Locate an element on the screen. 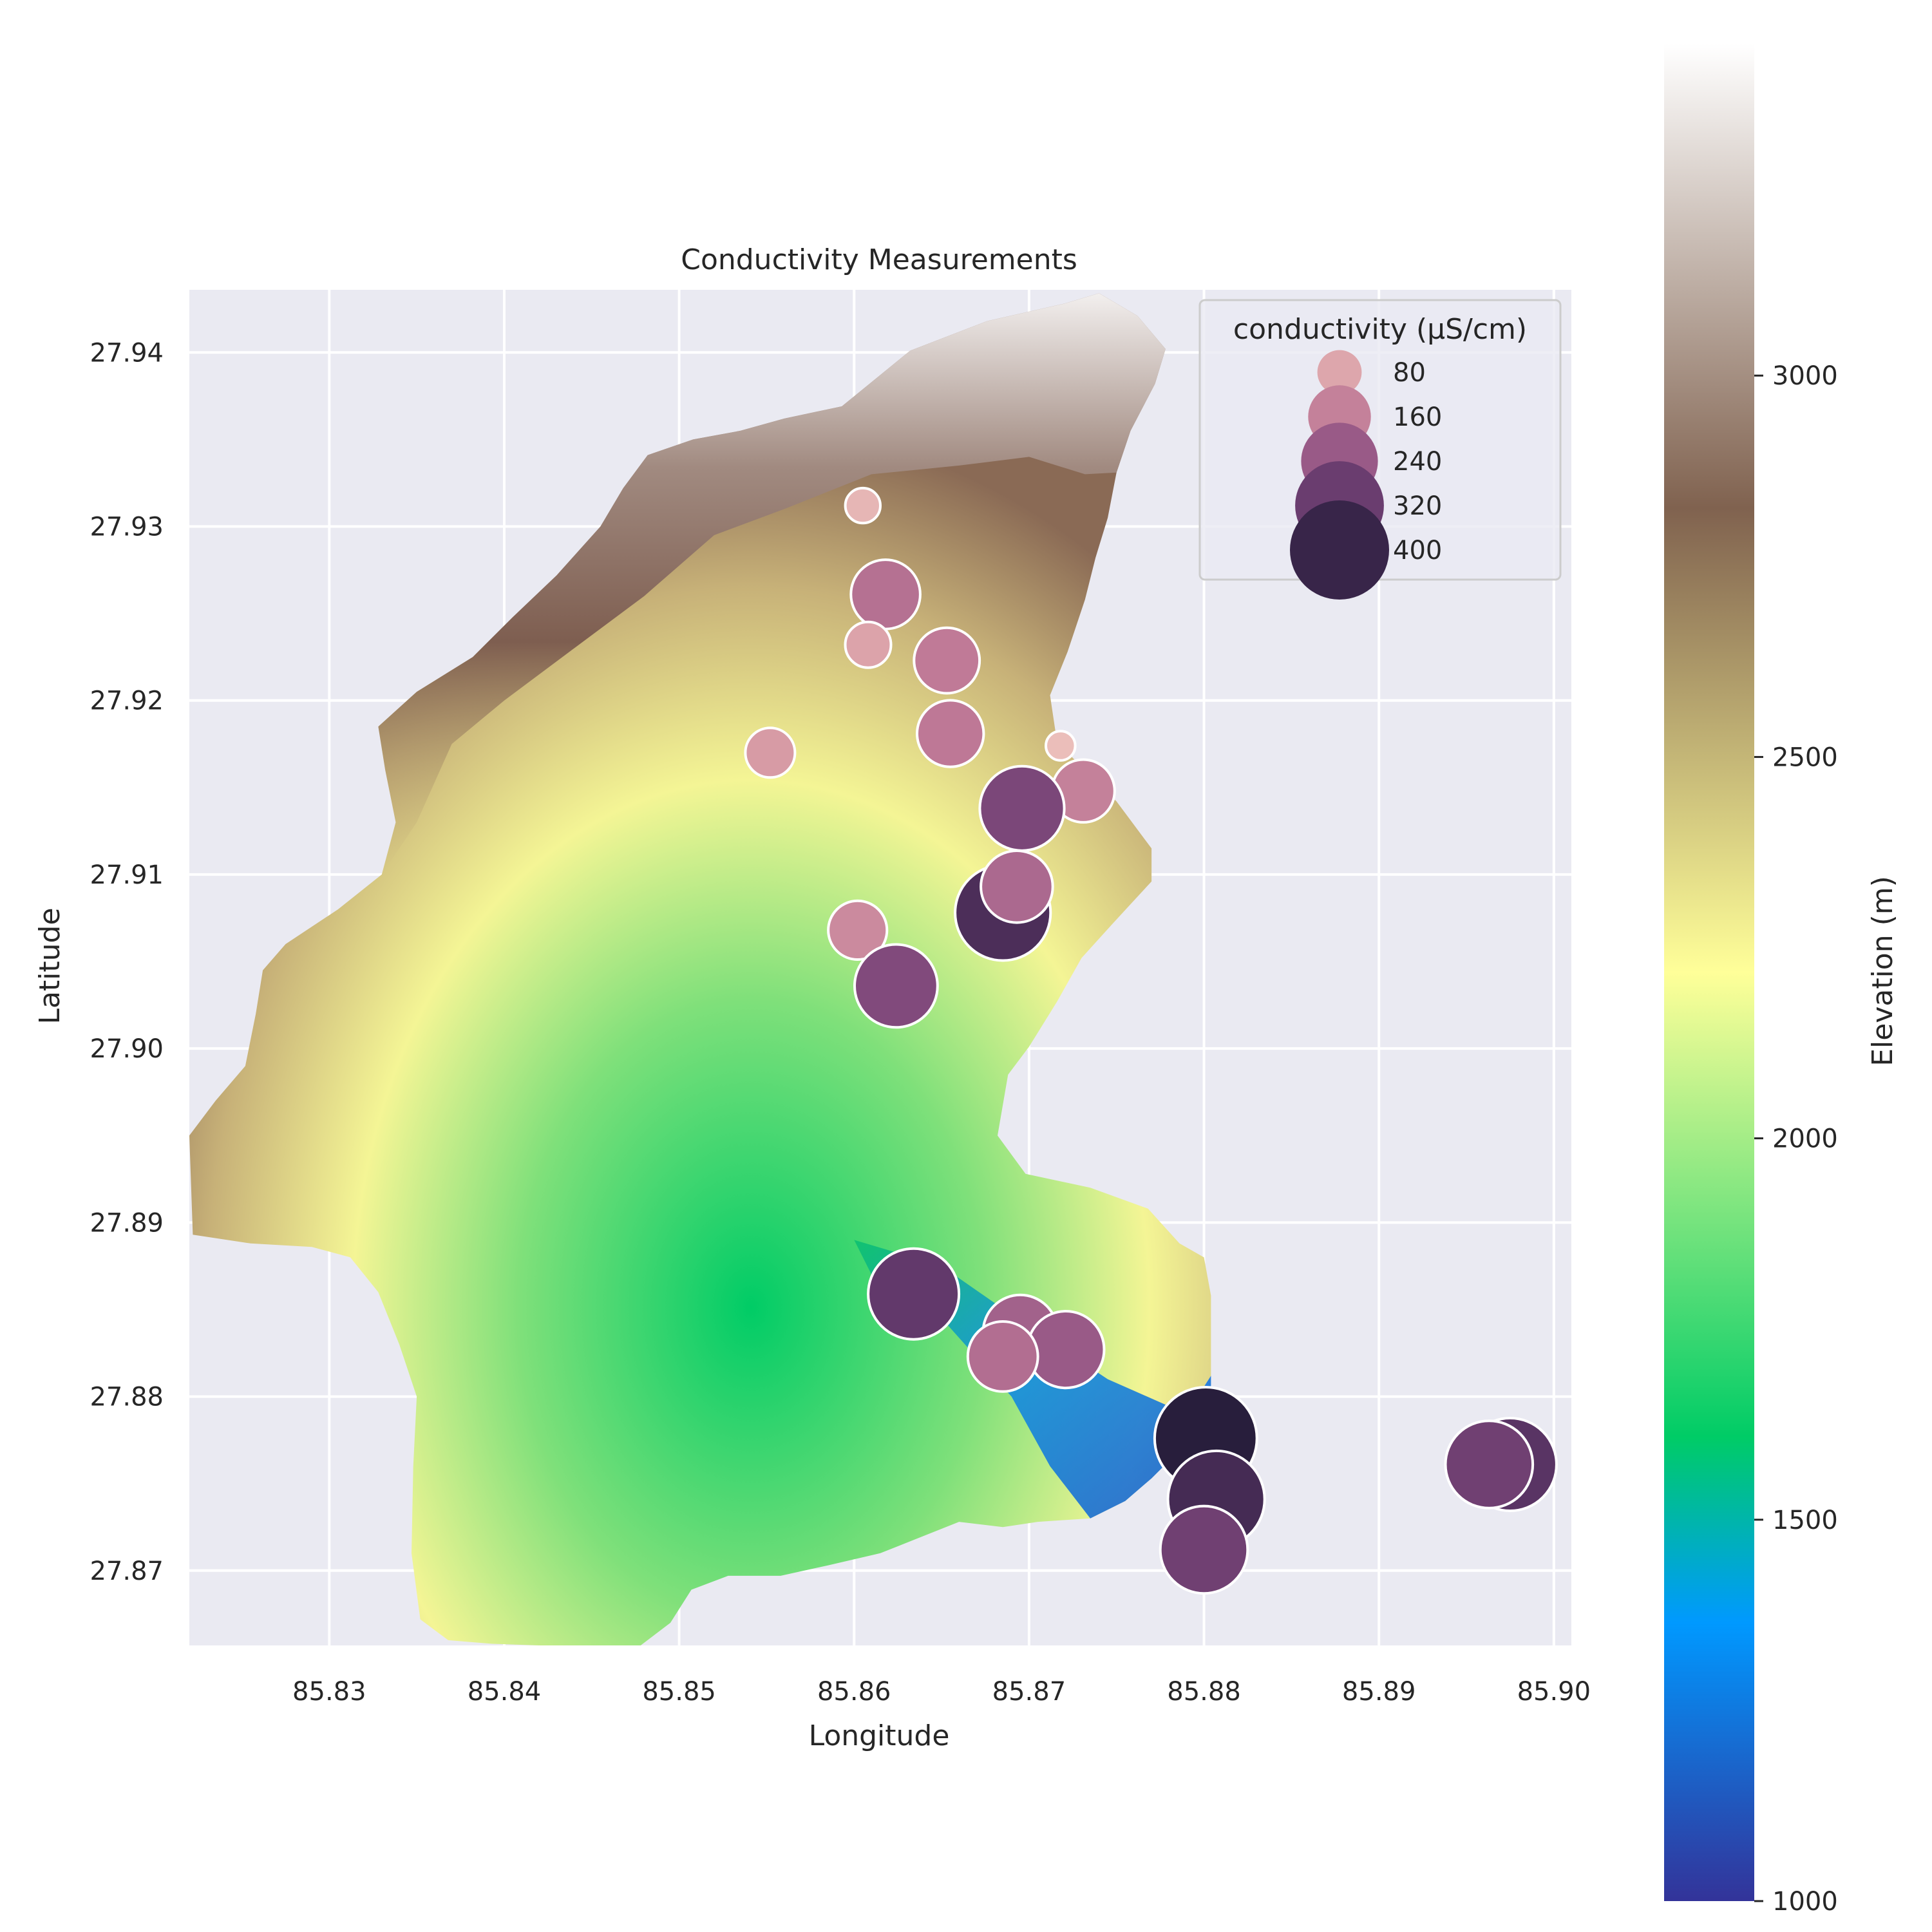 This screenshot has width=1932, height=1932. catchment-ridge-shading is located at coordinates (772, 584).